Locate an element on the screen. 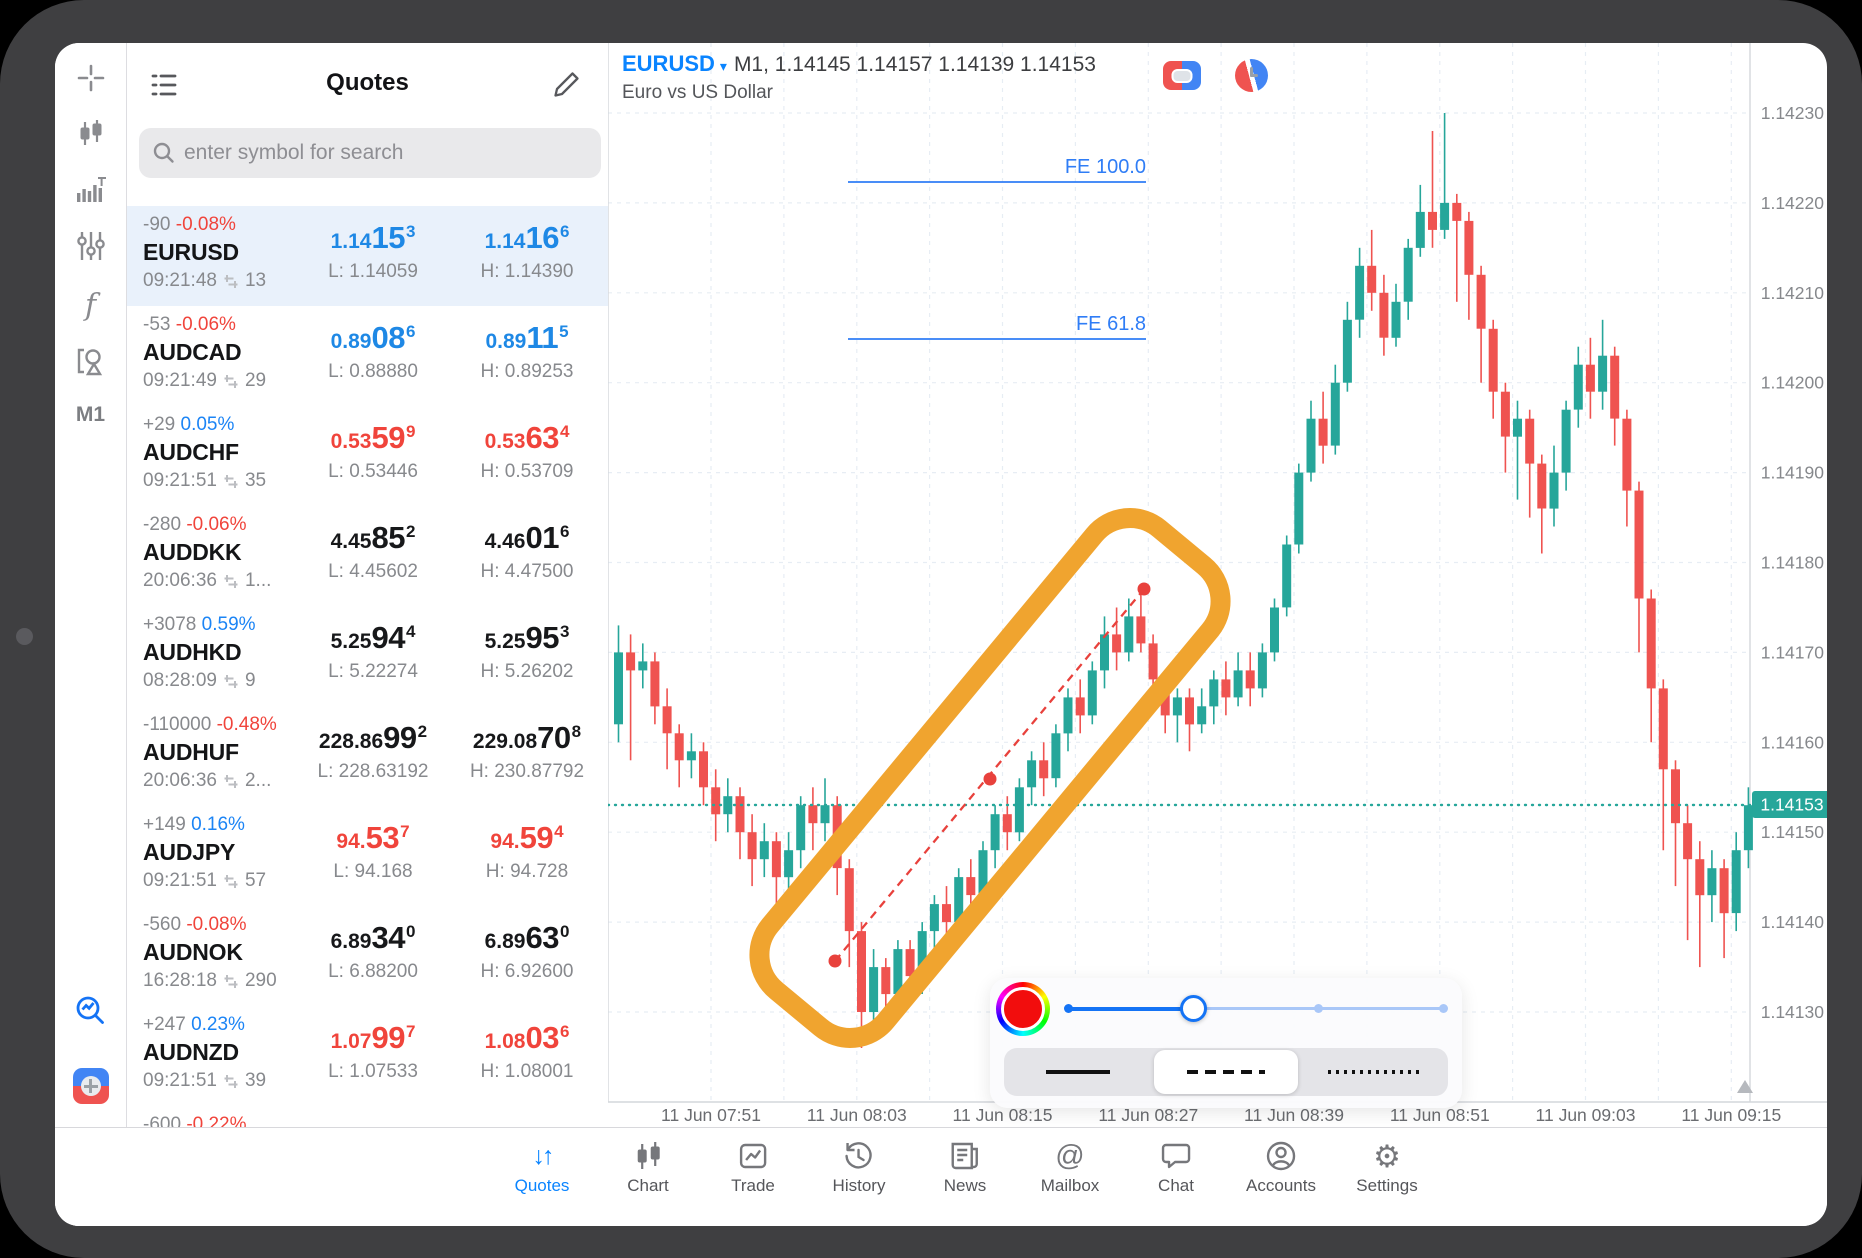 The width and height of the screenshot is (1862, 1258). thickness-slider-active is located at coordinates (1130, 1008).